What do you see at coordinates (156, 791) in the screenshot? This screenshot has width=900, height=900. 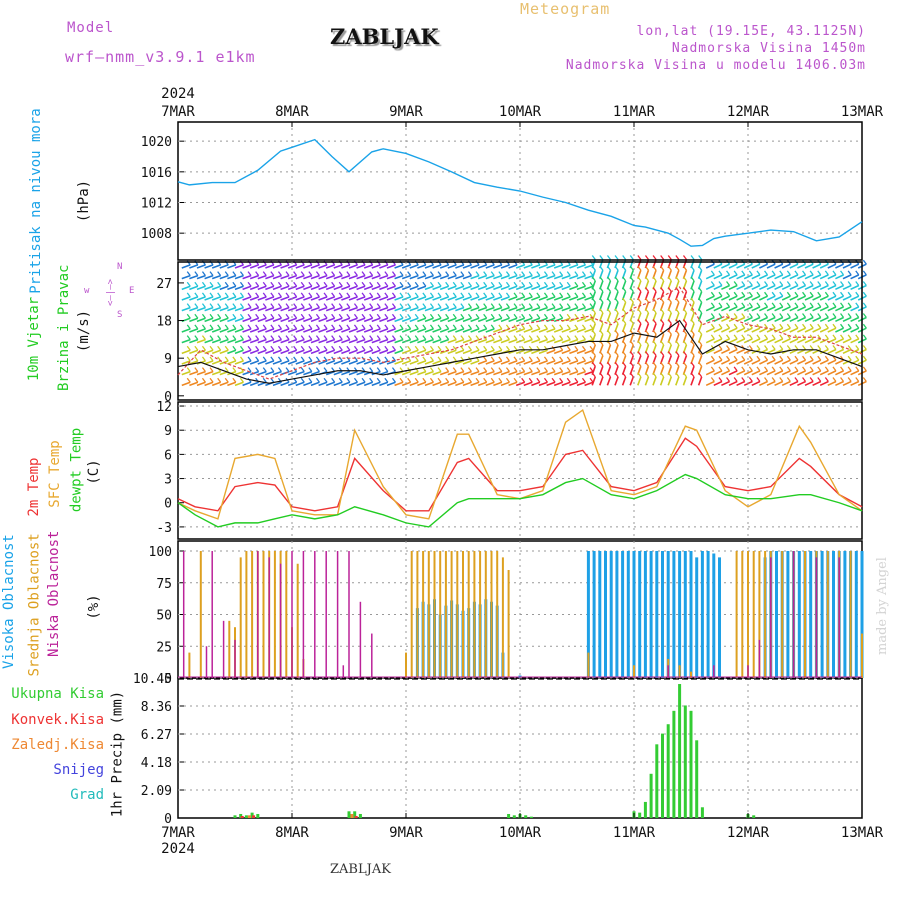 I see `precip-tick: 2.09` at bounding box center [156, 791].